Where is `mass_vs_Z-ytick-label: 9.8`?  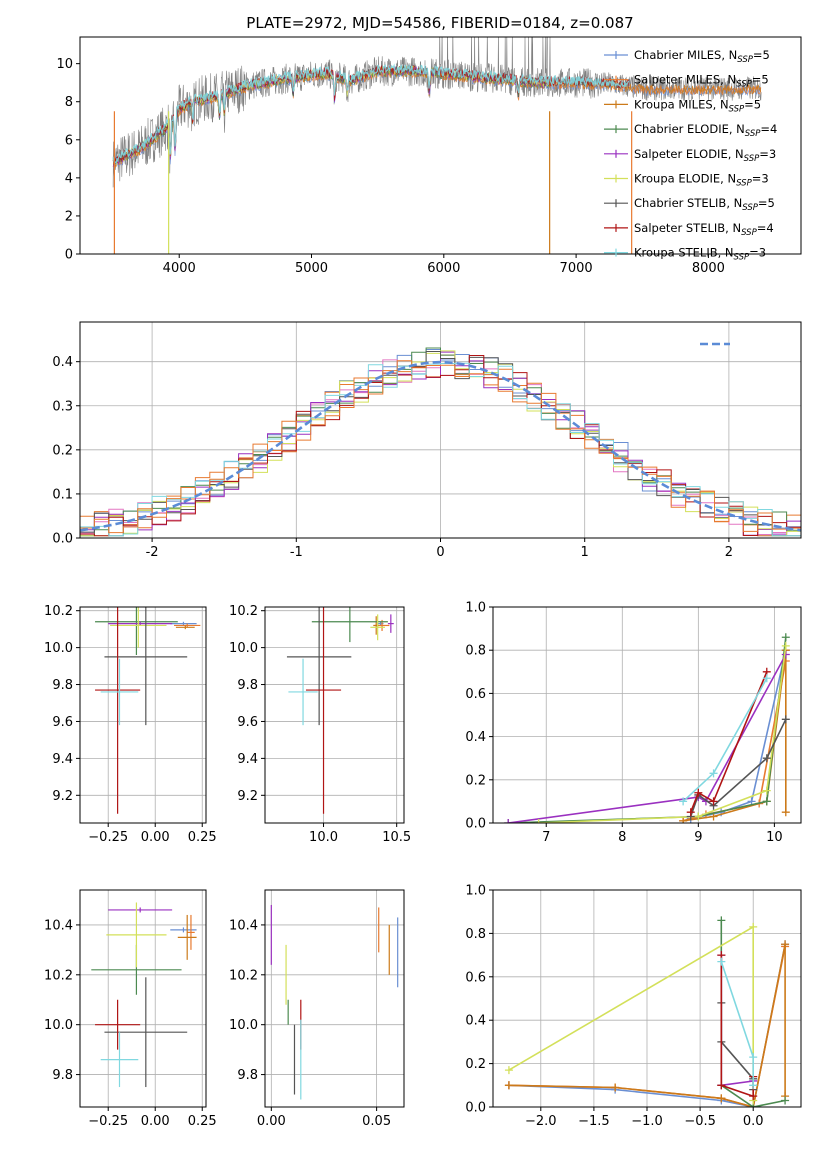 mass_vs_Z-ytick-label: 9.8 is located at coordinates (62, 1075).